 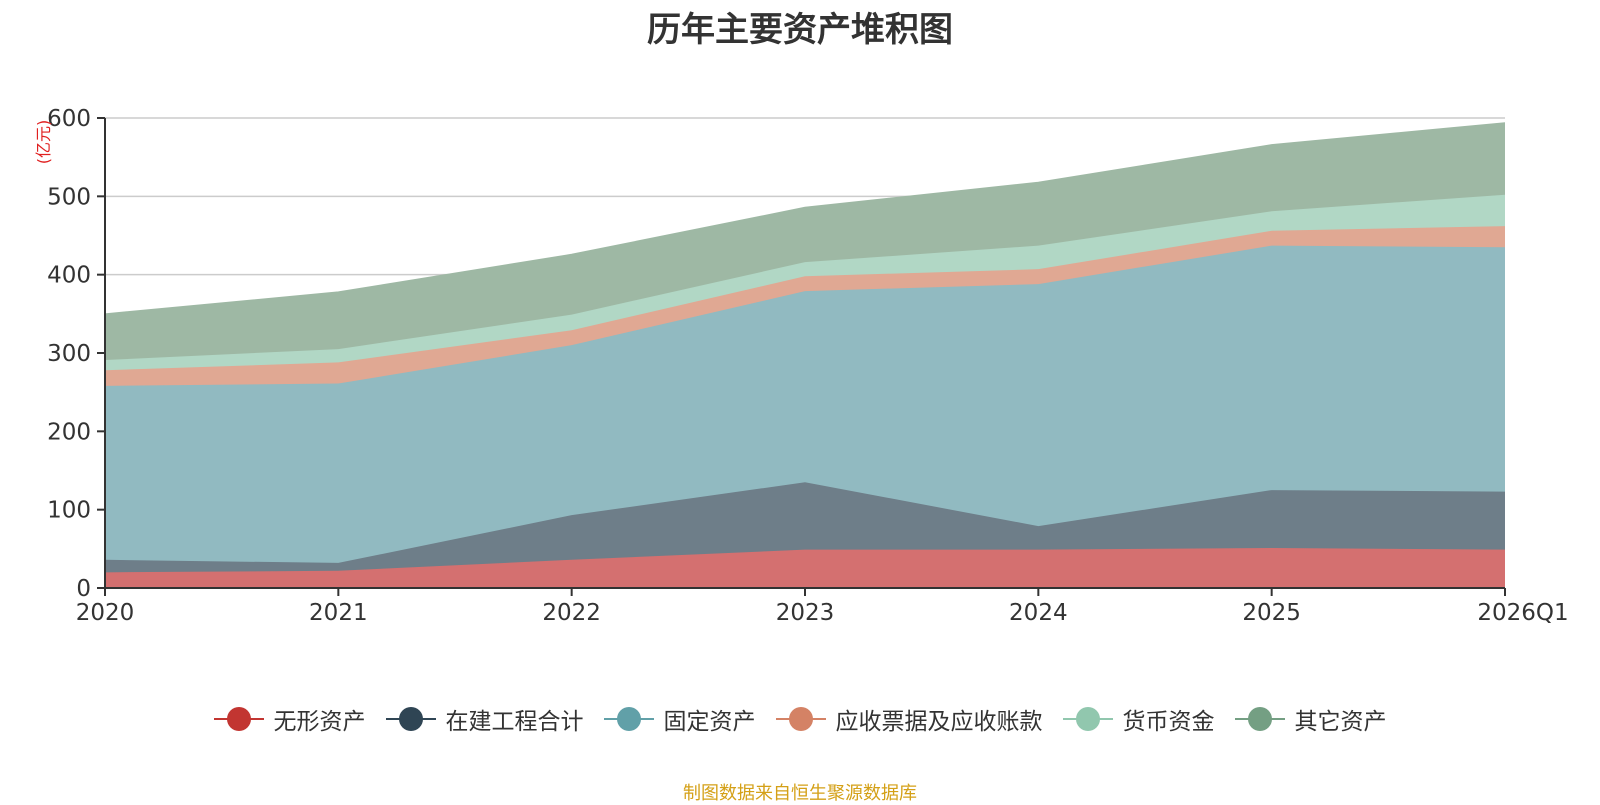 I want to click on y-tick-label-600: 600, so click(x=69, y=119).